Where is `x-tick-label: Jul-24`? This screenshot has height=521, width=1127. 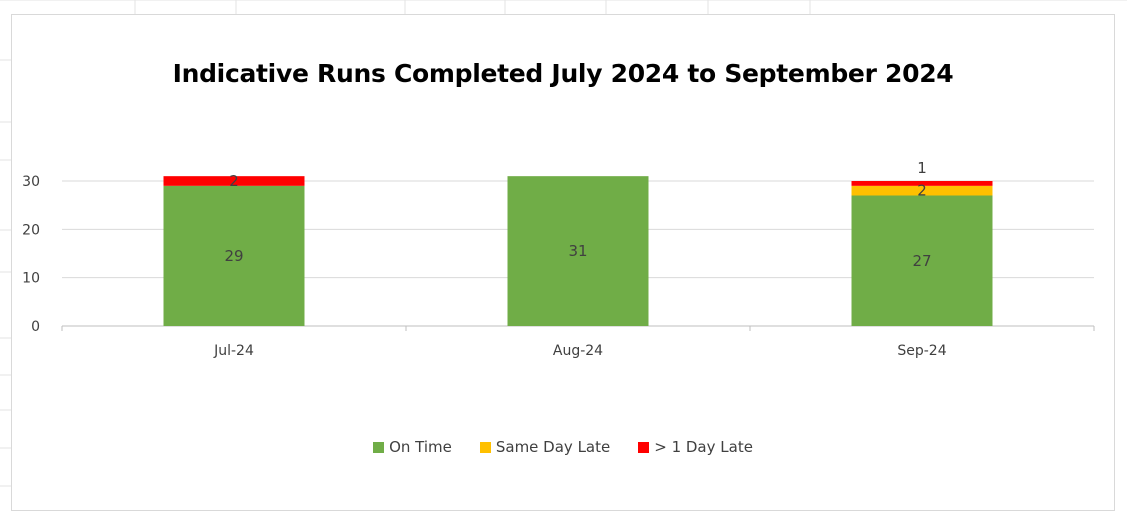 x-tick-label: Jul-24 is located at coordinates (233, 351).